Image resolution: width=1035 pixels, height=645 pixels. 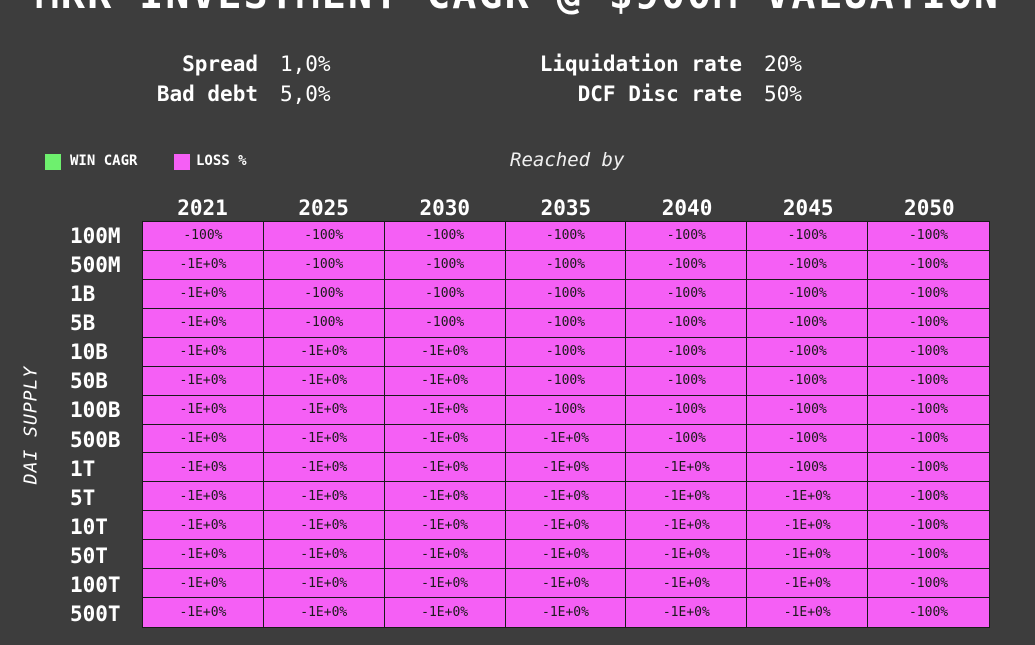 I want to click on row-label-5T: 5T, so click(x=83, y=497).